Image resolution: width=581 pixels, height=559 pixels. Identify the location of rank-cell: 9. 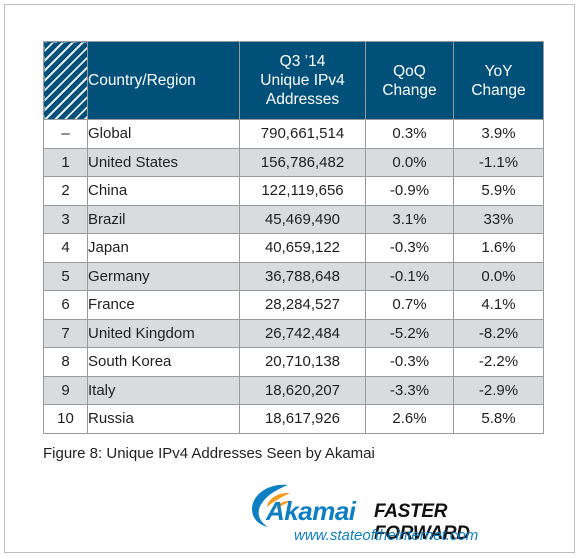
(65, 390).